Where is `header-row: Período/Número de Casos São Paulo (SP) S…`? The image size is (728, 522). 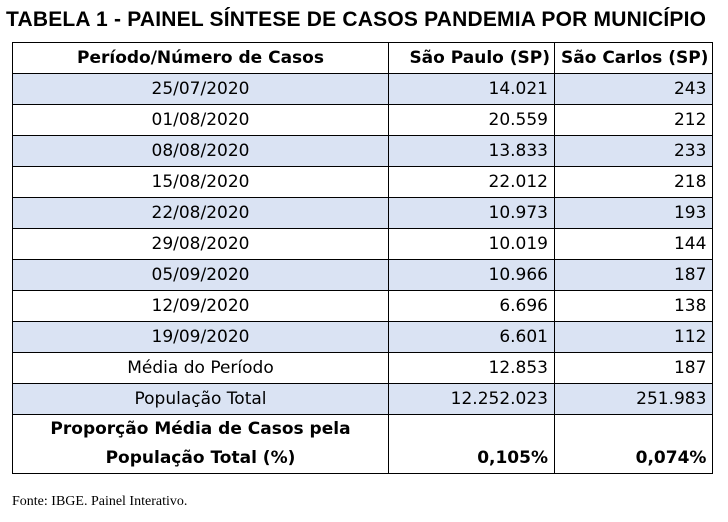
header-row: Período/Número de Casos São Paulo (SP) S… is located at coordinates (363, 58).